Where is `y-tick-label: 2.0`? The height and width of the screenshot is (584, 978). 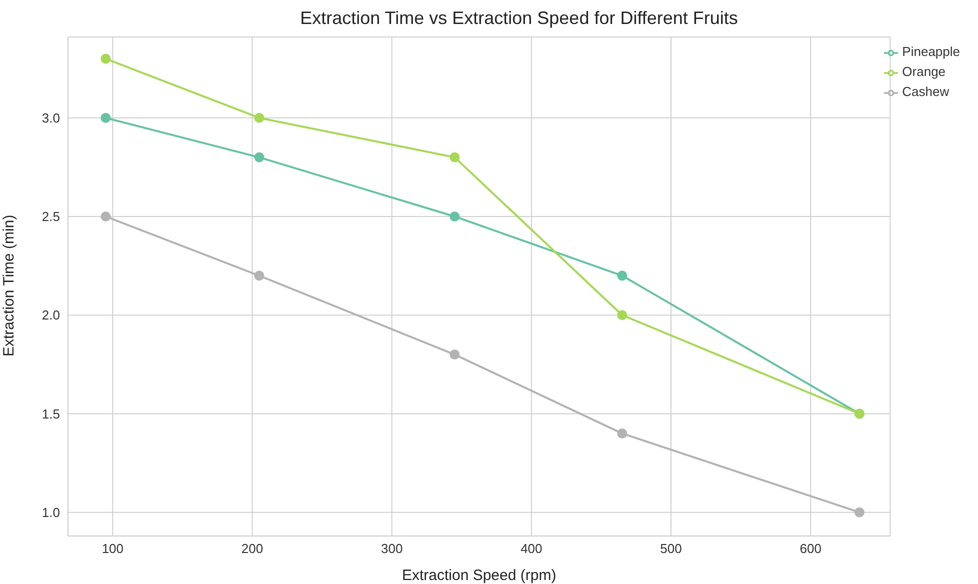 y-tick-label: 2.0 is located at coordinates (51, 315).